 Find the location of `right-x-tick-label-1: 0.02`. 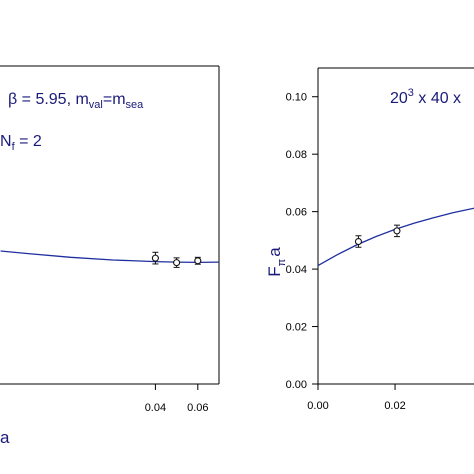

right-x-tick-label-1: 0.02 is located at coordinates (394, 406).